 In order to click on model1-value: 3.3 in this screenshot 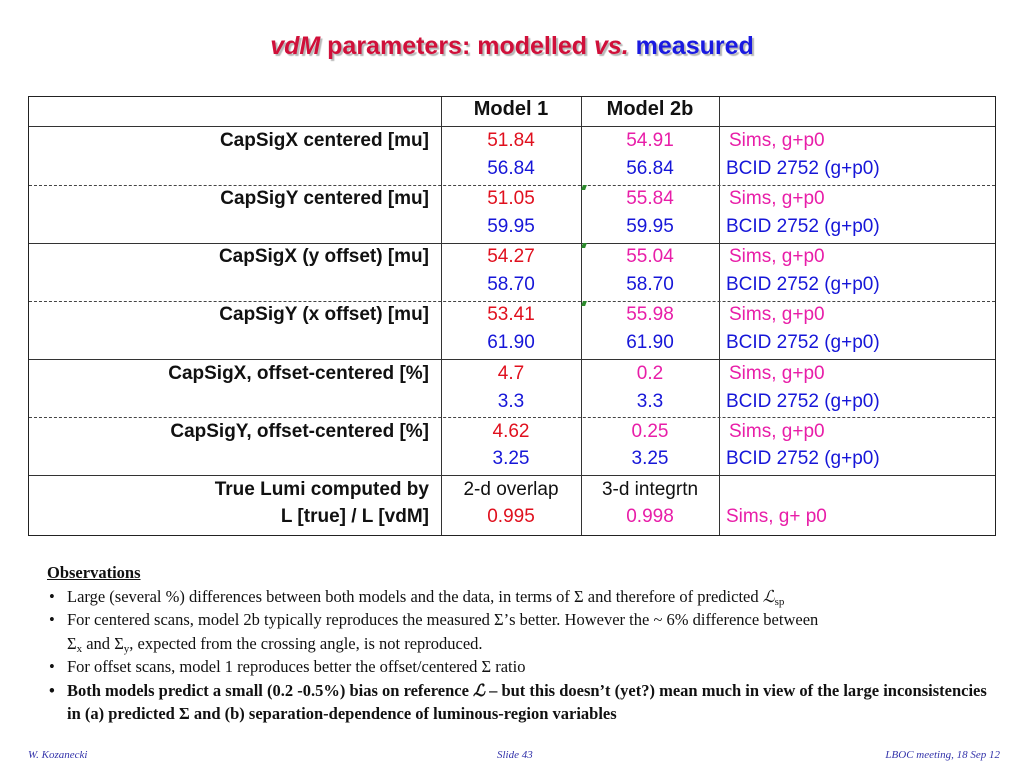, I will do `click(511, 401)`.